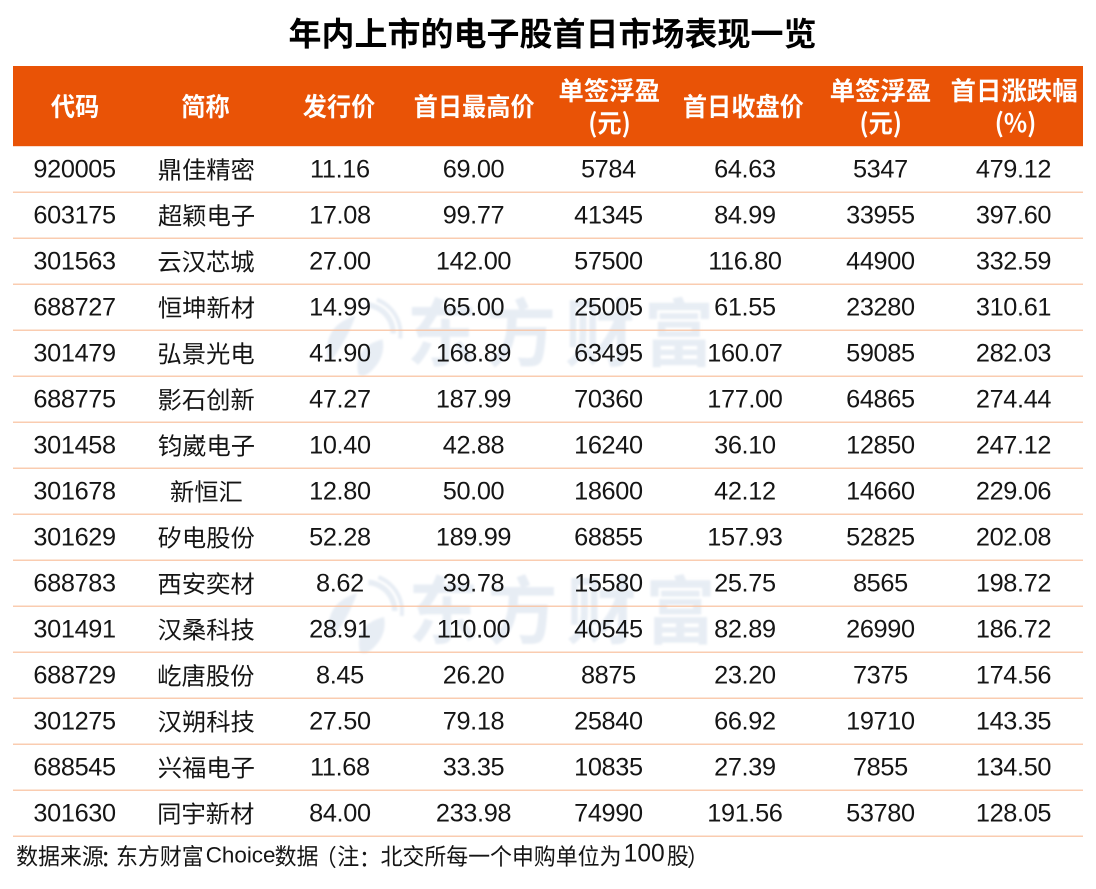 The width and height of the screenshot is (1096, 889). What do you see at coordinates (1013, 584) in the screenshot?
I see `svg-text: 198.72` at bounding box center [1013, 584].